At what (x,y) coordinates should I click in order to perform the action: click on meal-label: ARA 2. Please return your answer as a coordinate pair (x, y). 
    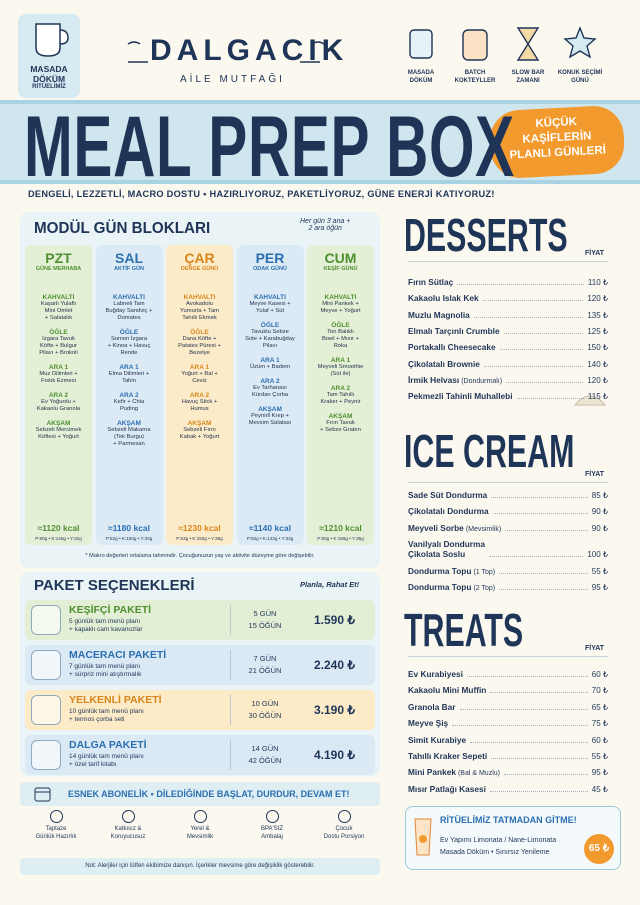
    Looking at the image, I should click on (58, 395).